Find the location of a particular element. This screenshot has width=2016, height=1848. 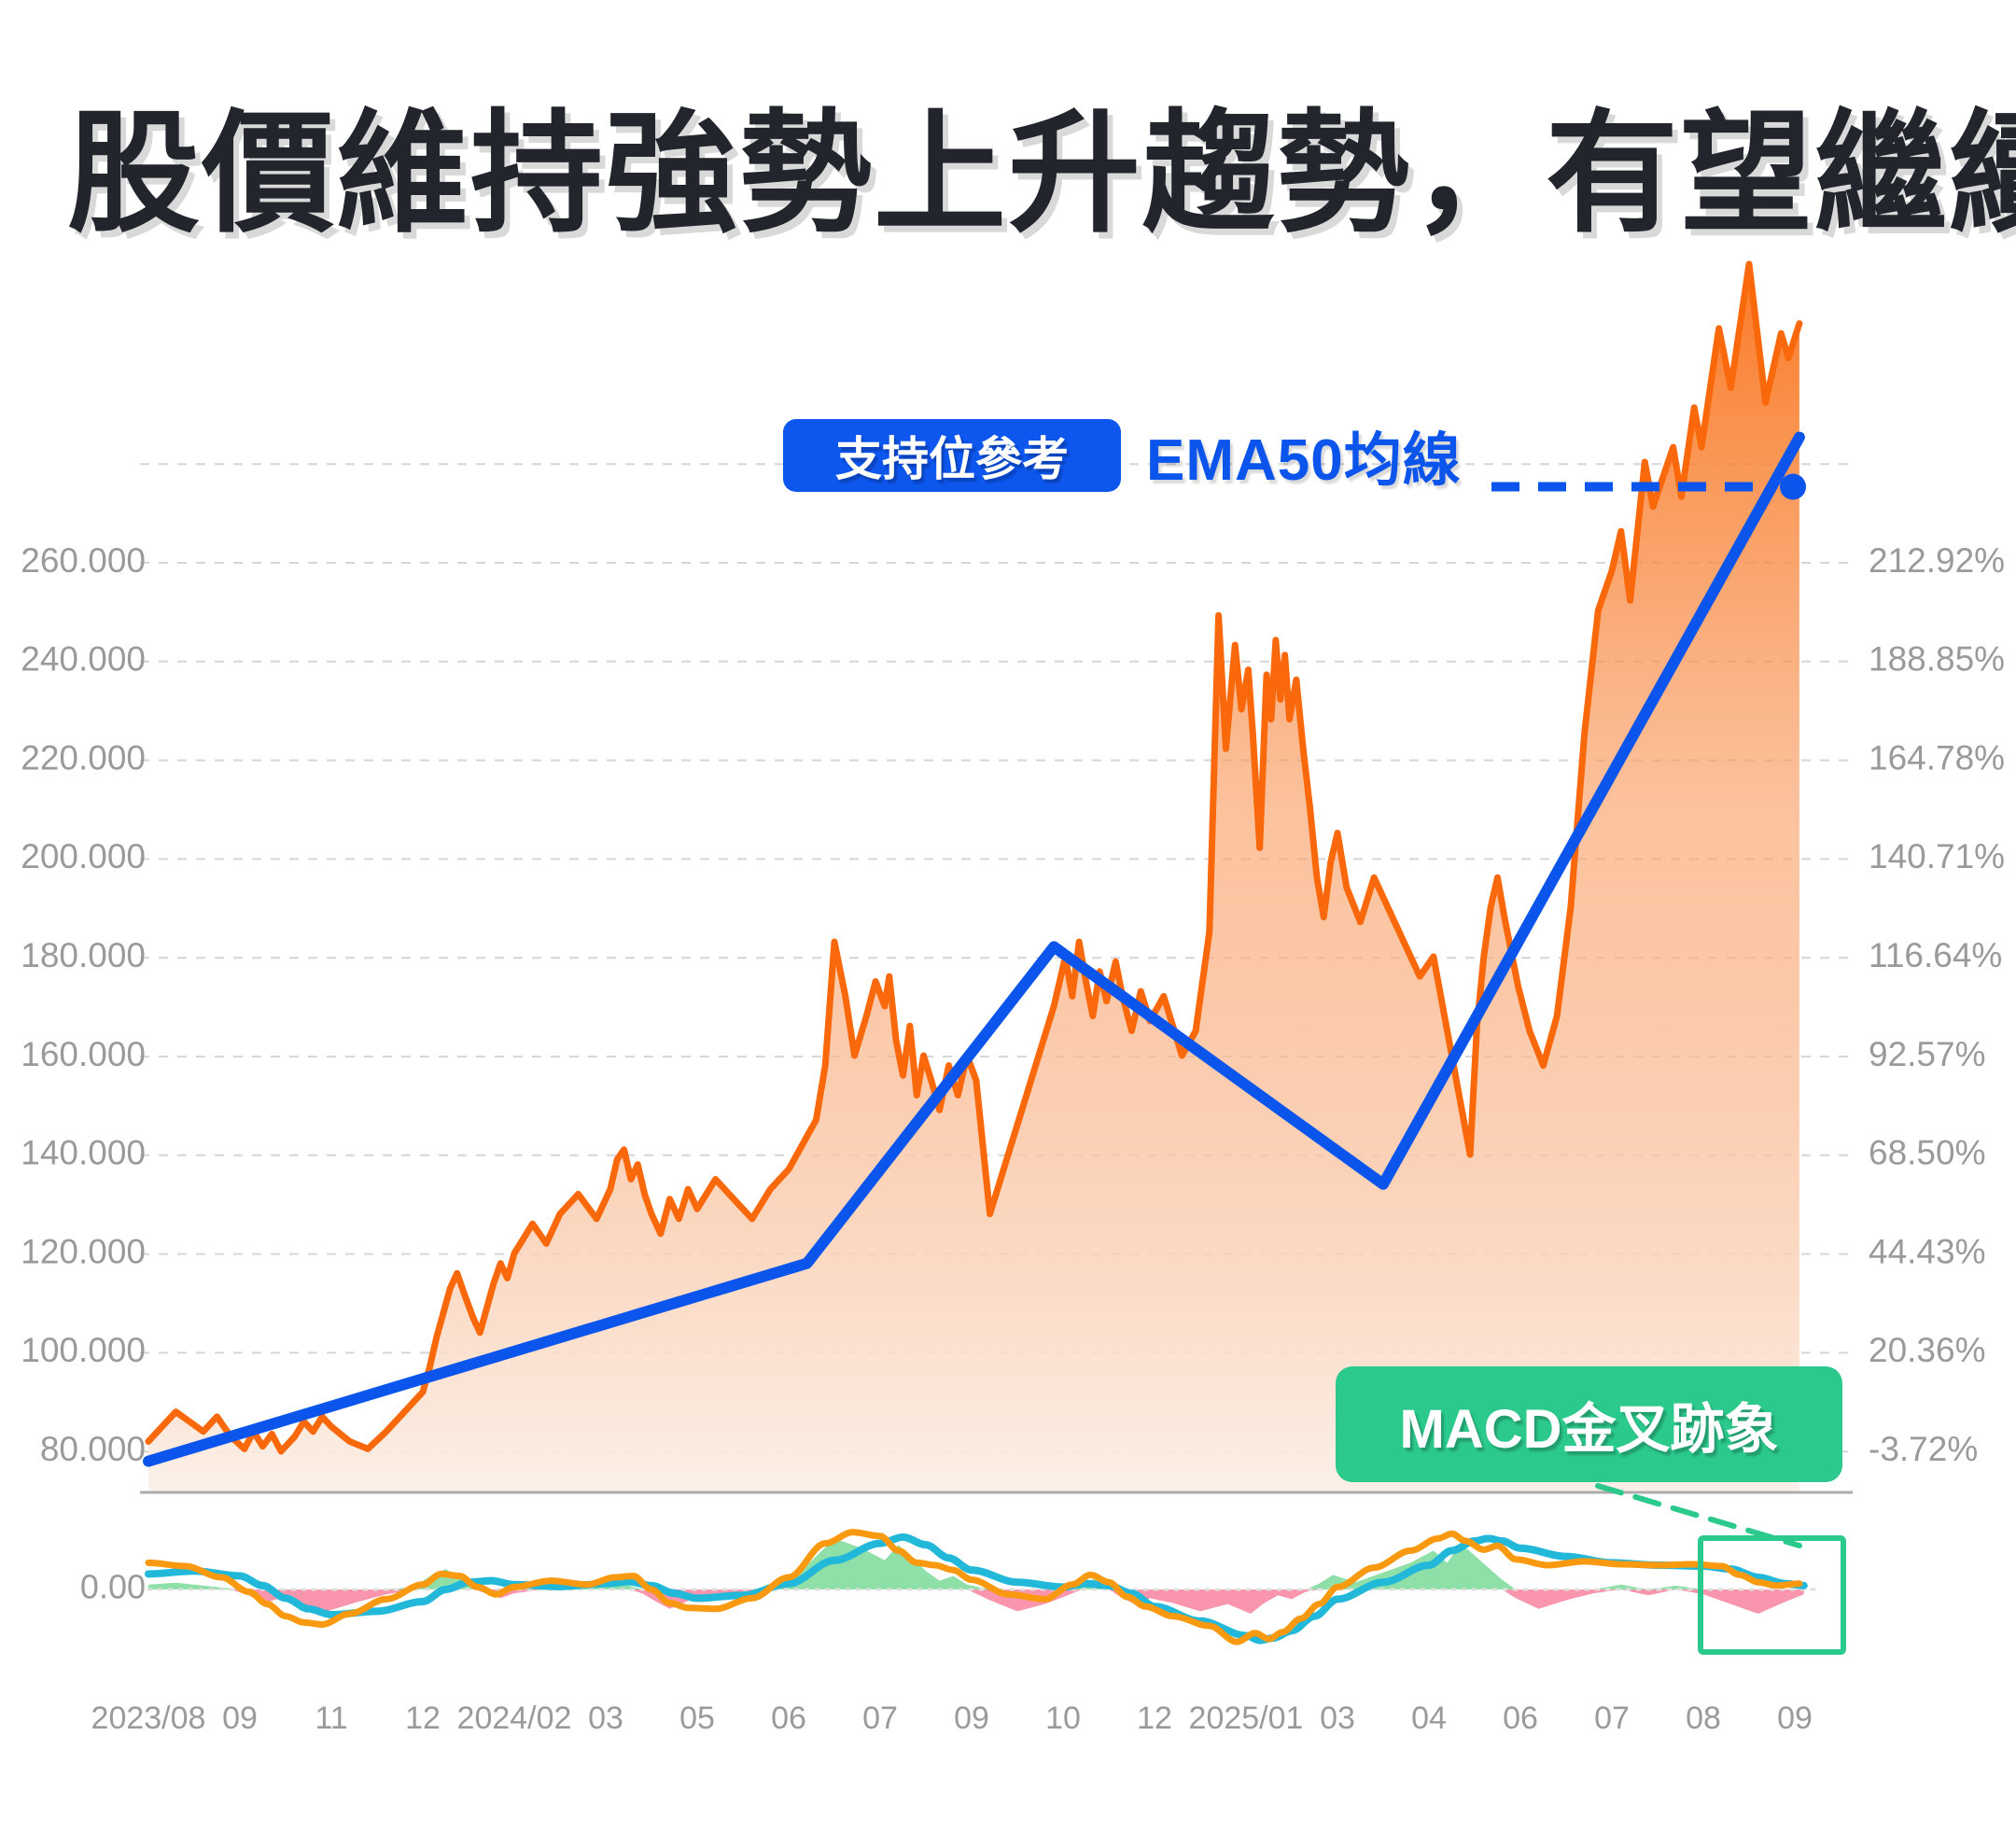

price-axis-label: 120.000 is located at coordinates (83, 1251).